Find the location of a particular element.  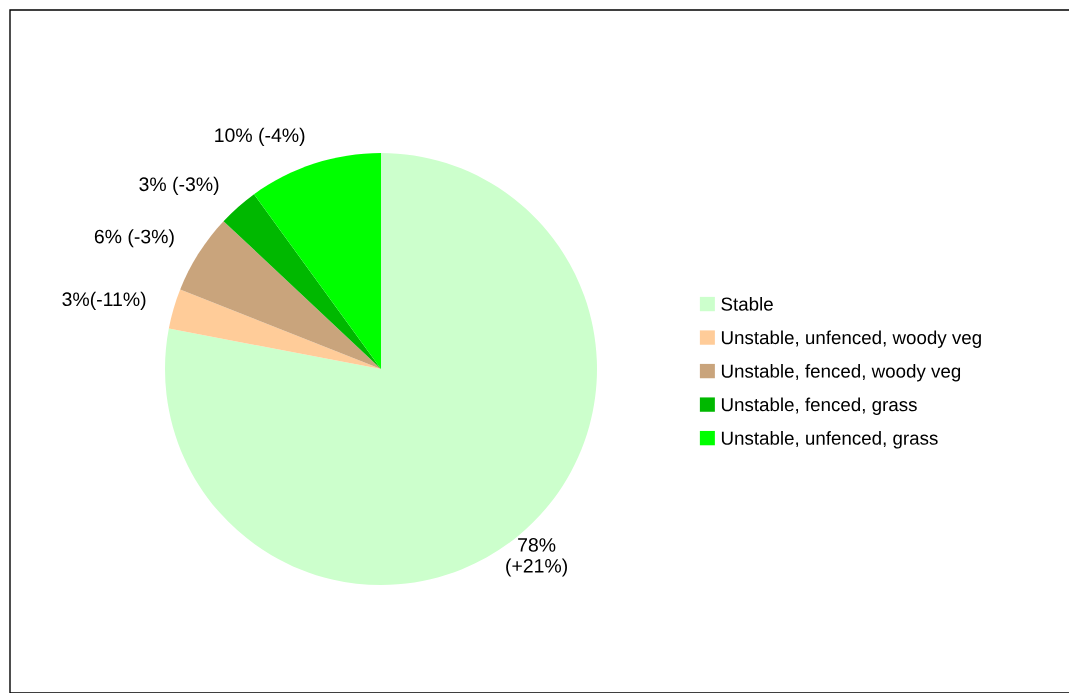

legend-label: Unstable, unfenced, grass is located at coordinates (829, 440).